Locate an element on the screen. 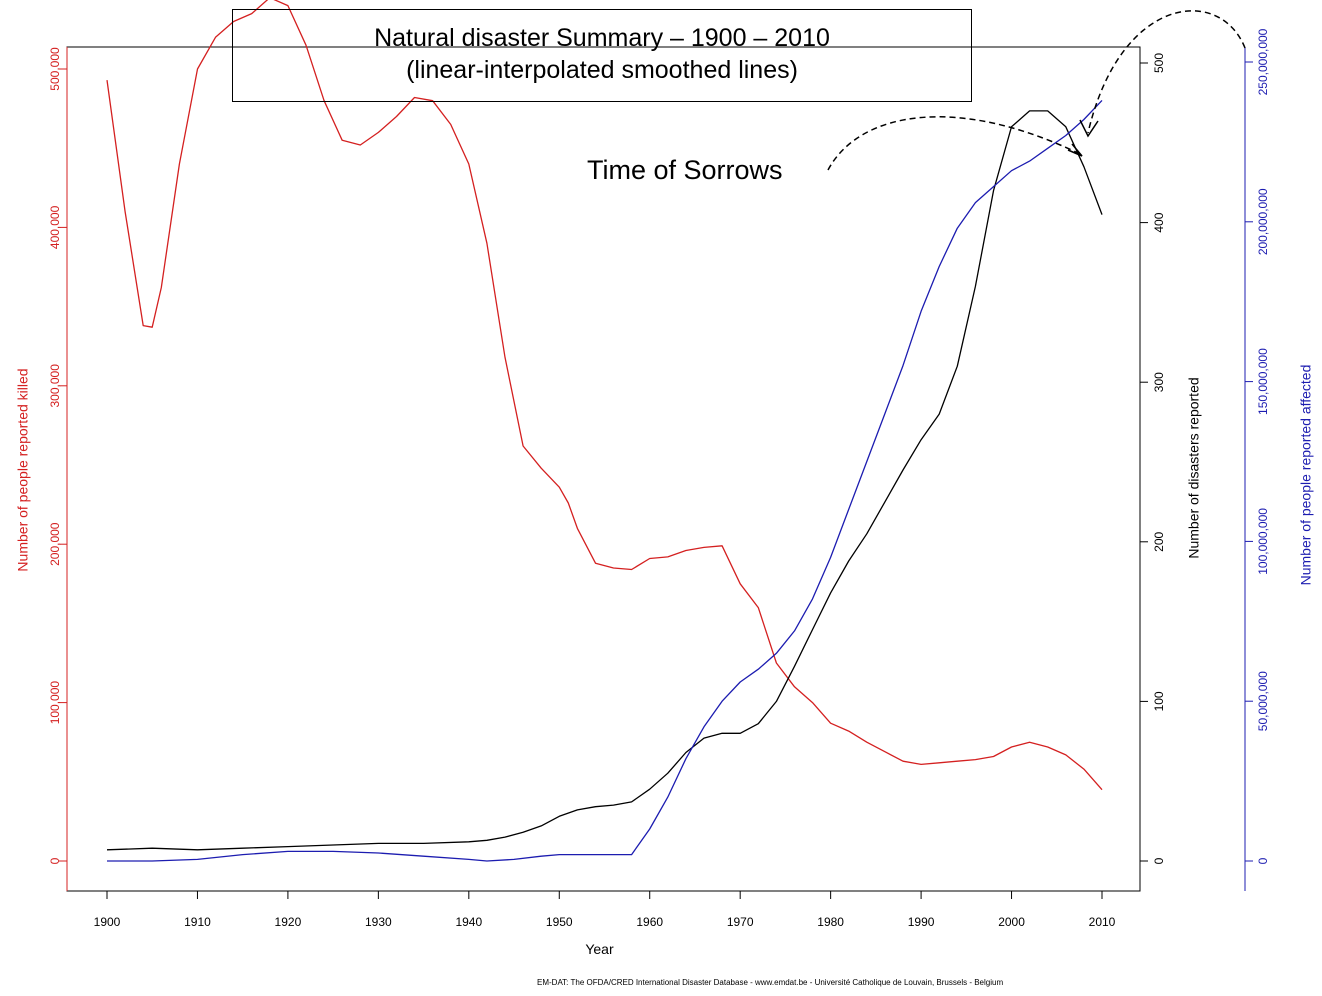 This screenshot has height=996, width=1322. affected-tick-label: 0 is located at coordinates (1263, 860).